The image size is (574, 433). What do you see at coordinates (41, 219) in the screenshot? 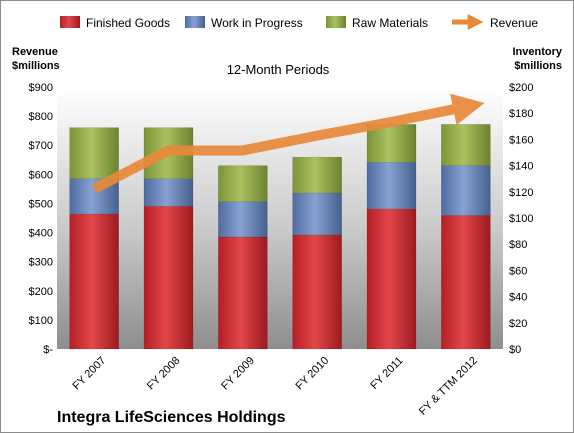
I see `left-axis-ticks: $- $100 $200 $300 $400 $500 $600 $700 $800 $900` at bounding box center [41, 219].